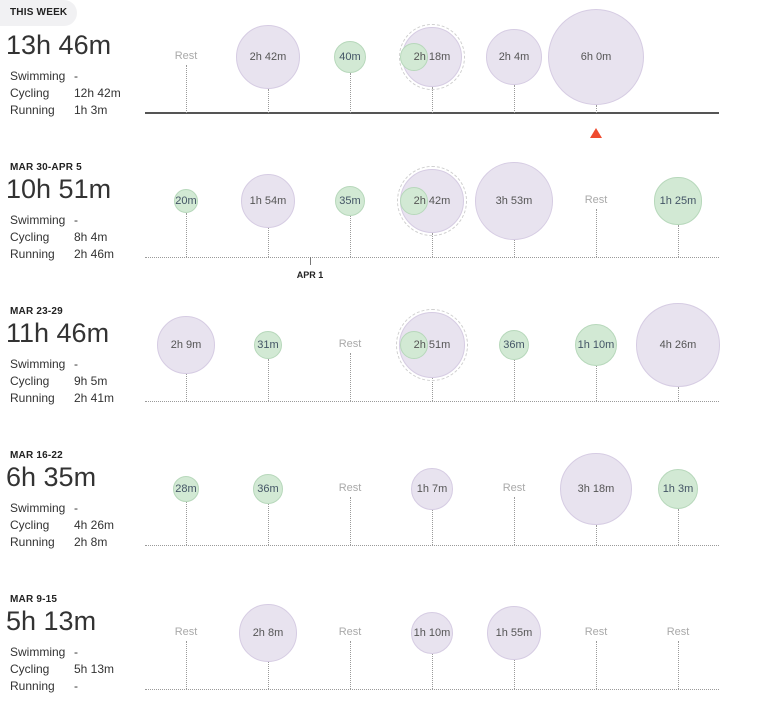  I want to click on week-total: 11h 46m, so click(58, 333).